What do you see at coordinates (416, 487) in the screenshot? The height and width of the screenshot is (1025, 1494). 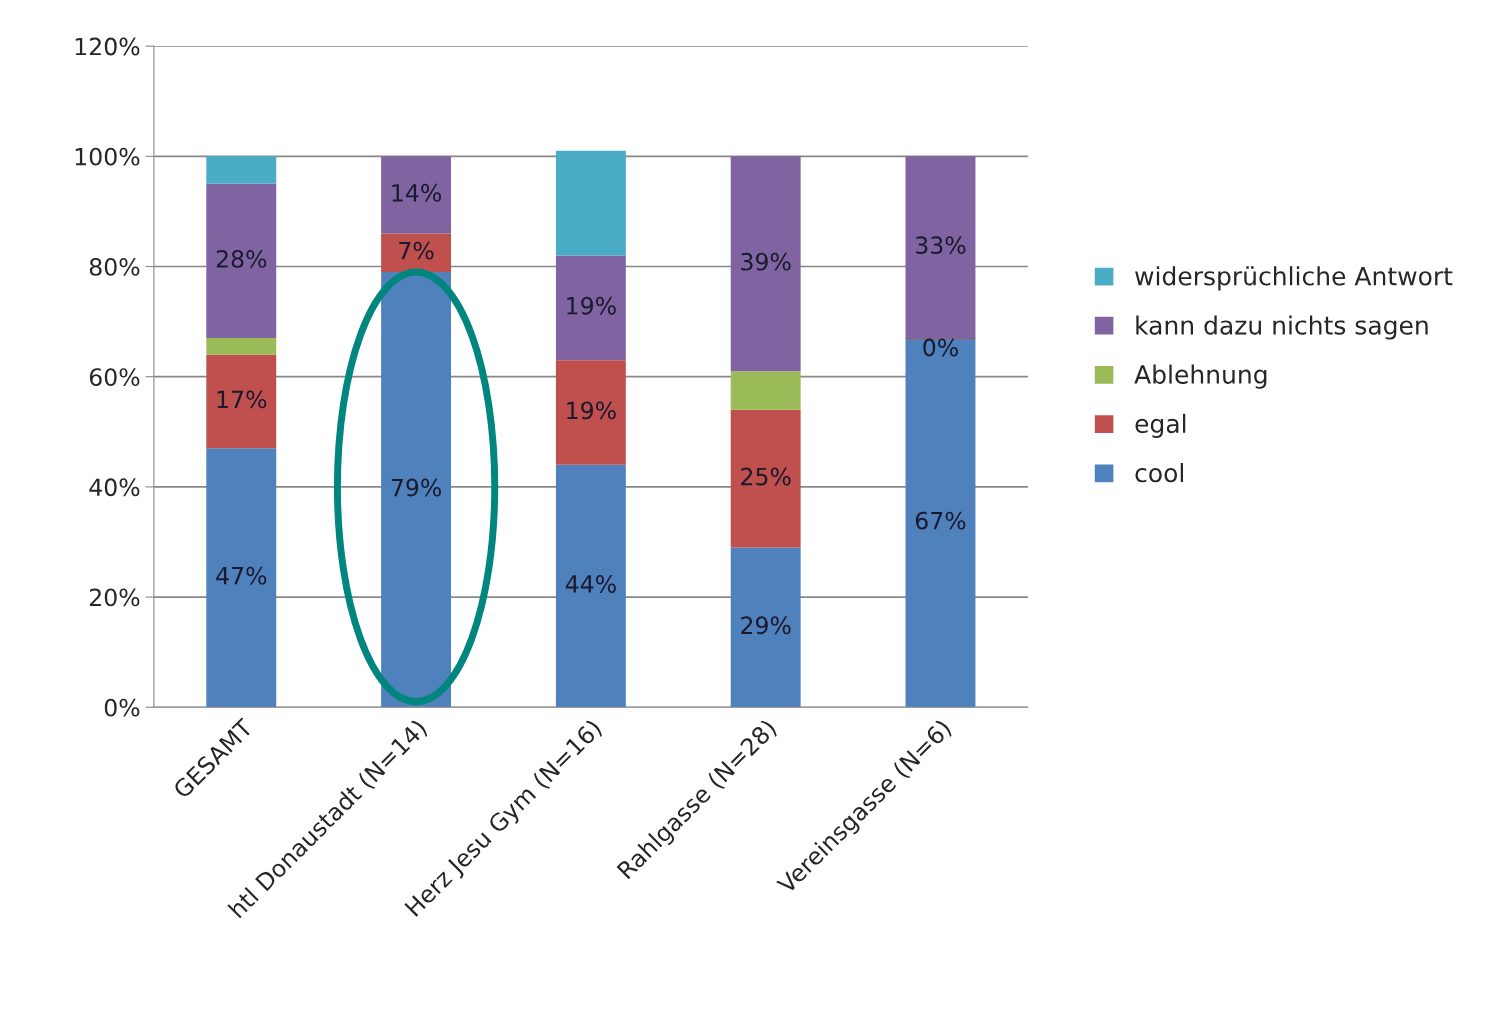 I see `data-label: 79%` at bounding box center [416, 487].